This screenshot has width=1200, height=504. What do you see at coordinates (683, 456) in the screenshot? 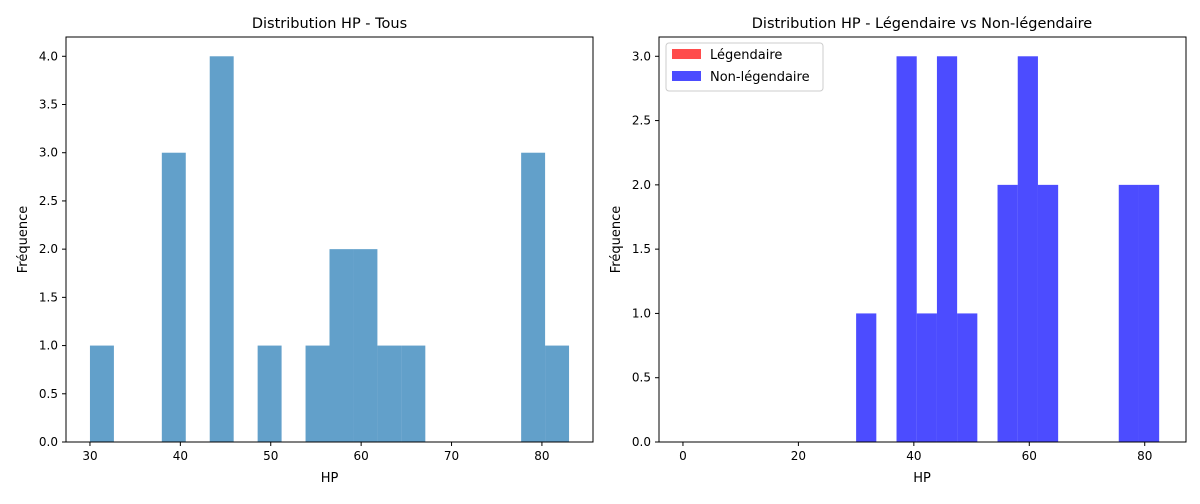
I see `x-tick-label: 0` at bounding box center [683, 456].